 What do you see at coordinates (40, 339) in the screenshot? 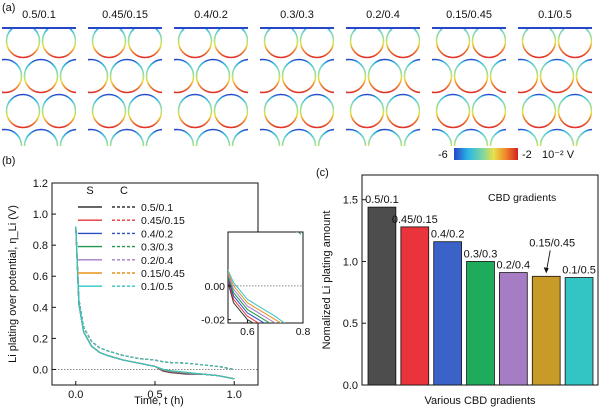
I see `y-tick-label: 0.2` at bounding box center [40, 339].